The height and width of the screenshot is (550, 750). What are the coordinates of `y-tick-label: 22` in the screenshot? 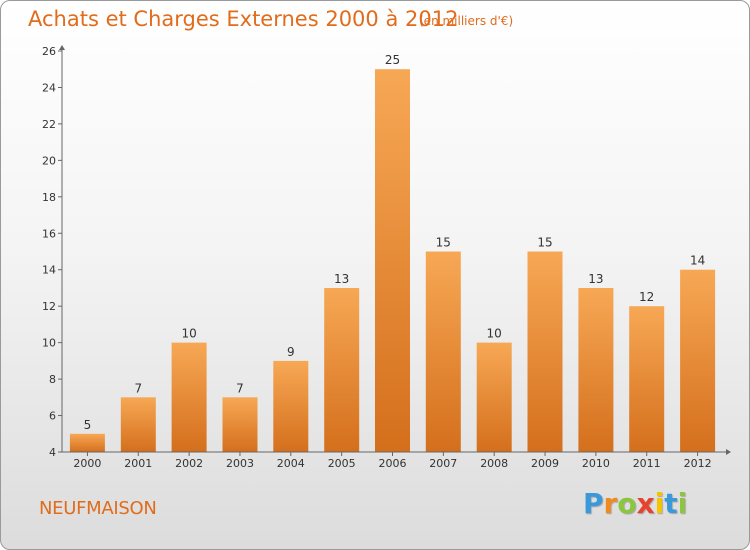 It's located at (49, 124).